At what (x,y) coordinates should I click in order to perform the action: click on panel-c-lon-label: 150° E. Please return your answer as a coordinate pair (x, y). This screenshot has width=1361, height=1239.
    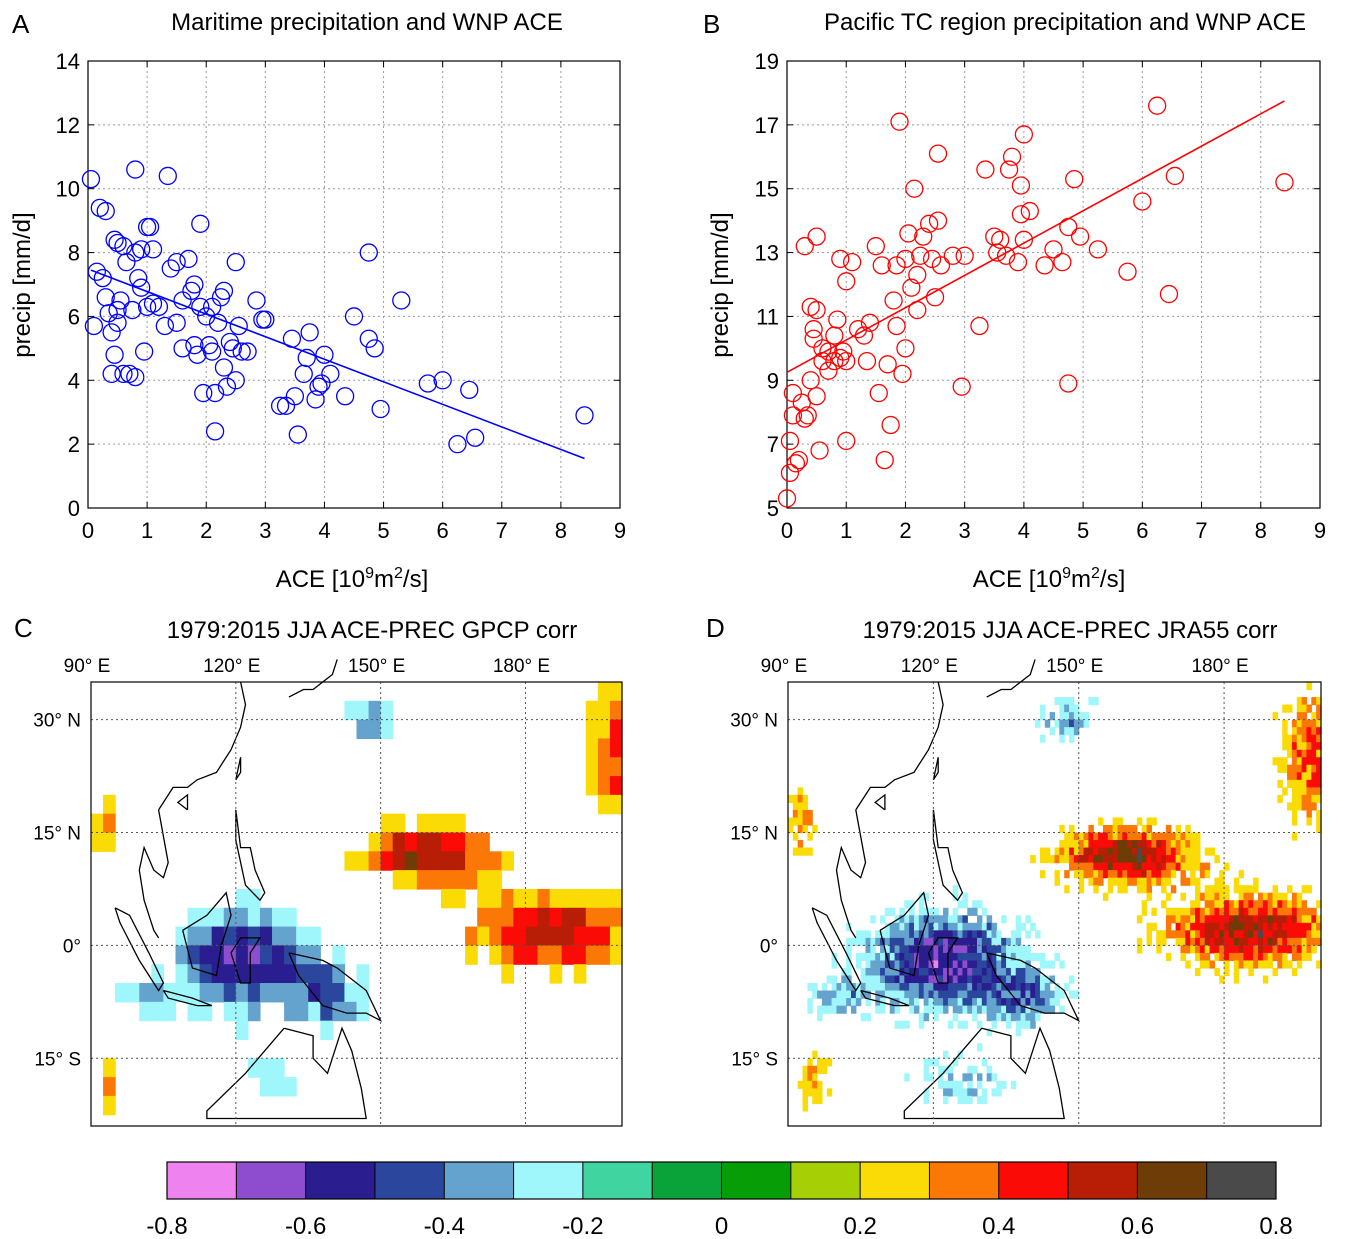
    Looking at the image, I should click on (376, 666).